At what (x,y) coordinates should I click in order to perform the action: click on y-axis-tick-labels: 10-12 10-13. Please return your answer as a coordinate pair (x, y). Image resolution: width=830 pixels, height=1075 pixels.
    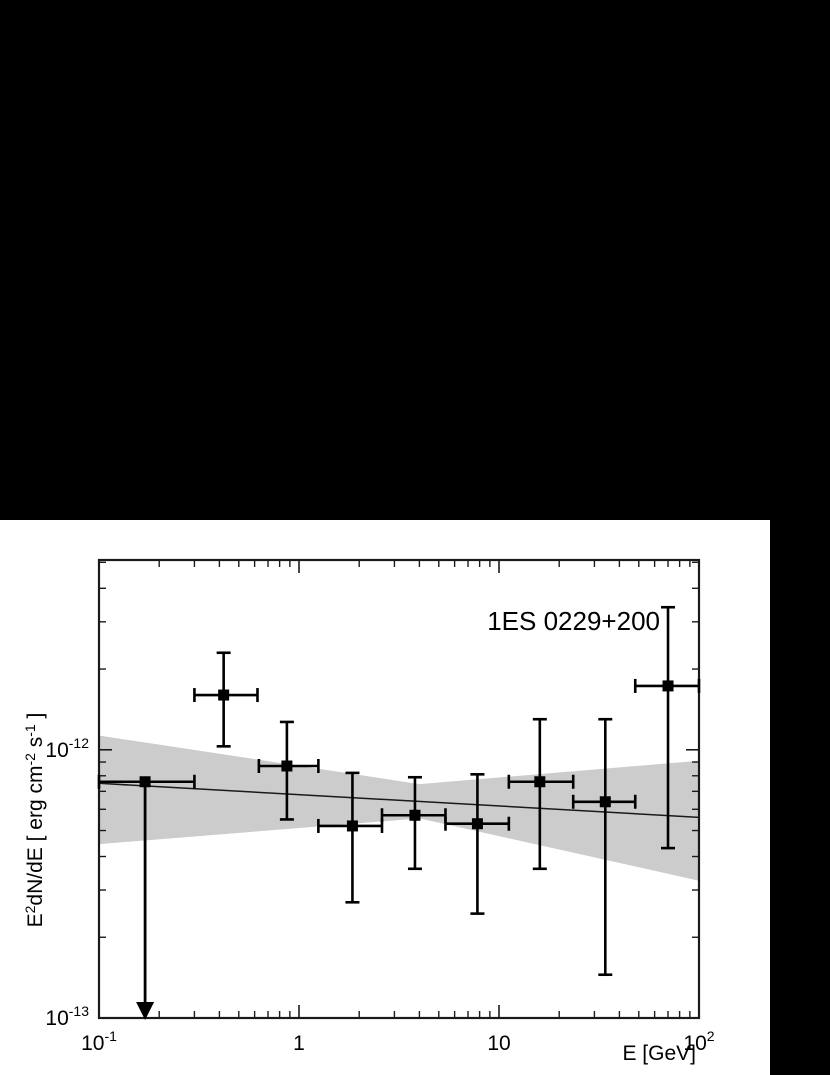
    Looking at the image, I should click on (67, 882).